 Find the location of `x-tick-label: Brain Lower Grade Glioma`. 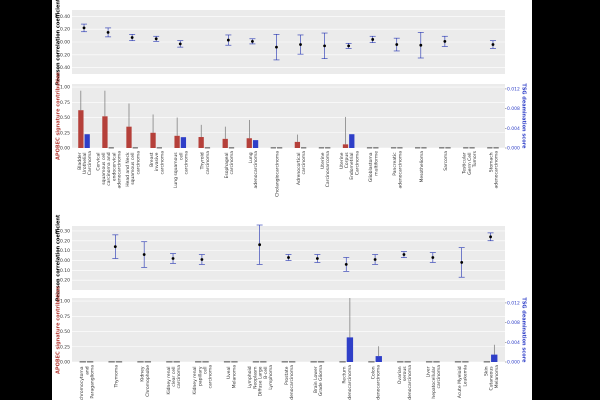

x-tick-label: Brain Lower Grade Glioma is located at coordinates (317, 380).